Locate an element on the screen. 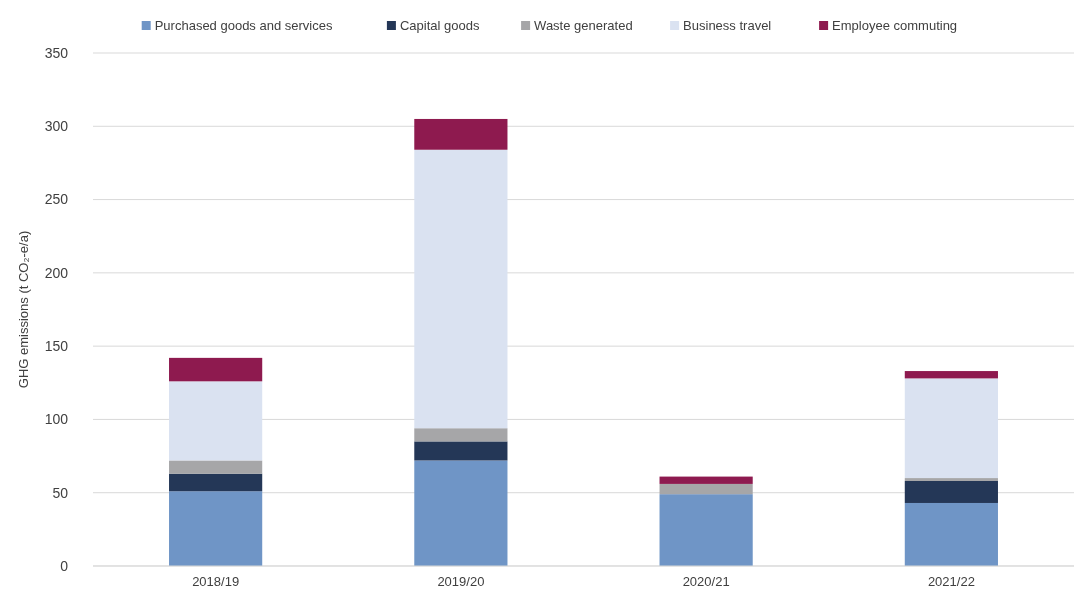 This screenshot has height=606, width=1092. x-tick-label: 2019/20 is located at coordinates (461, 581).